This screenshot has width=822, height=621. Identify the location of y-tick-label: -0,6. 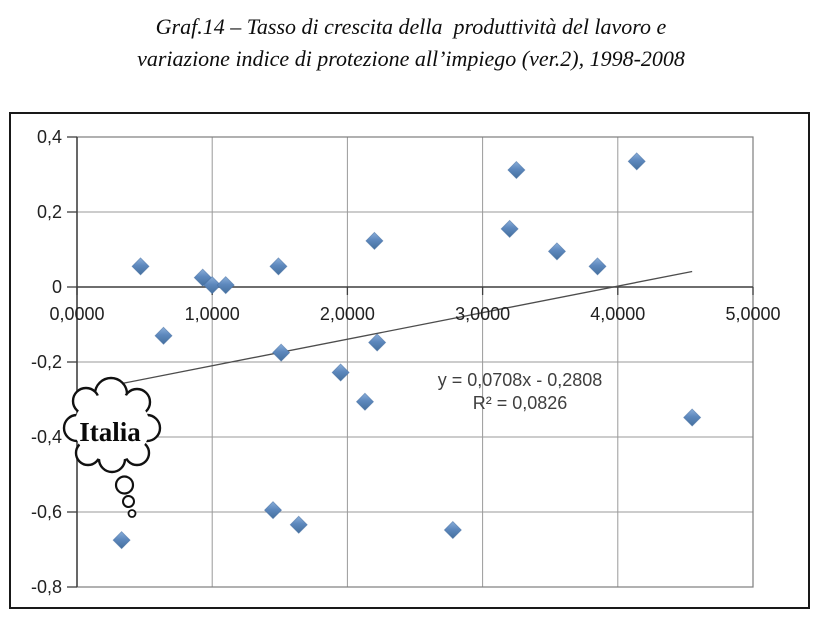
(46, 512).